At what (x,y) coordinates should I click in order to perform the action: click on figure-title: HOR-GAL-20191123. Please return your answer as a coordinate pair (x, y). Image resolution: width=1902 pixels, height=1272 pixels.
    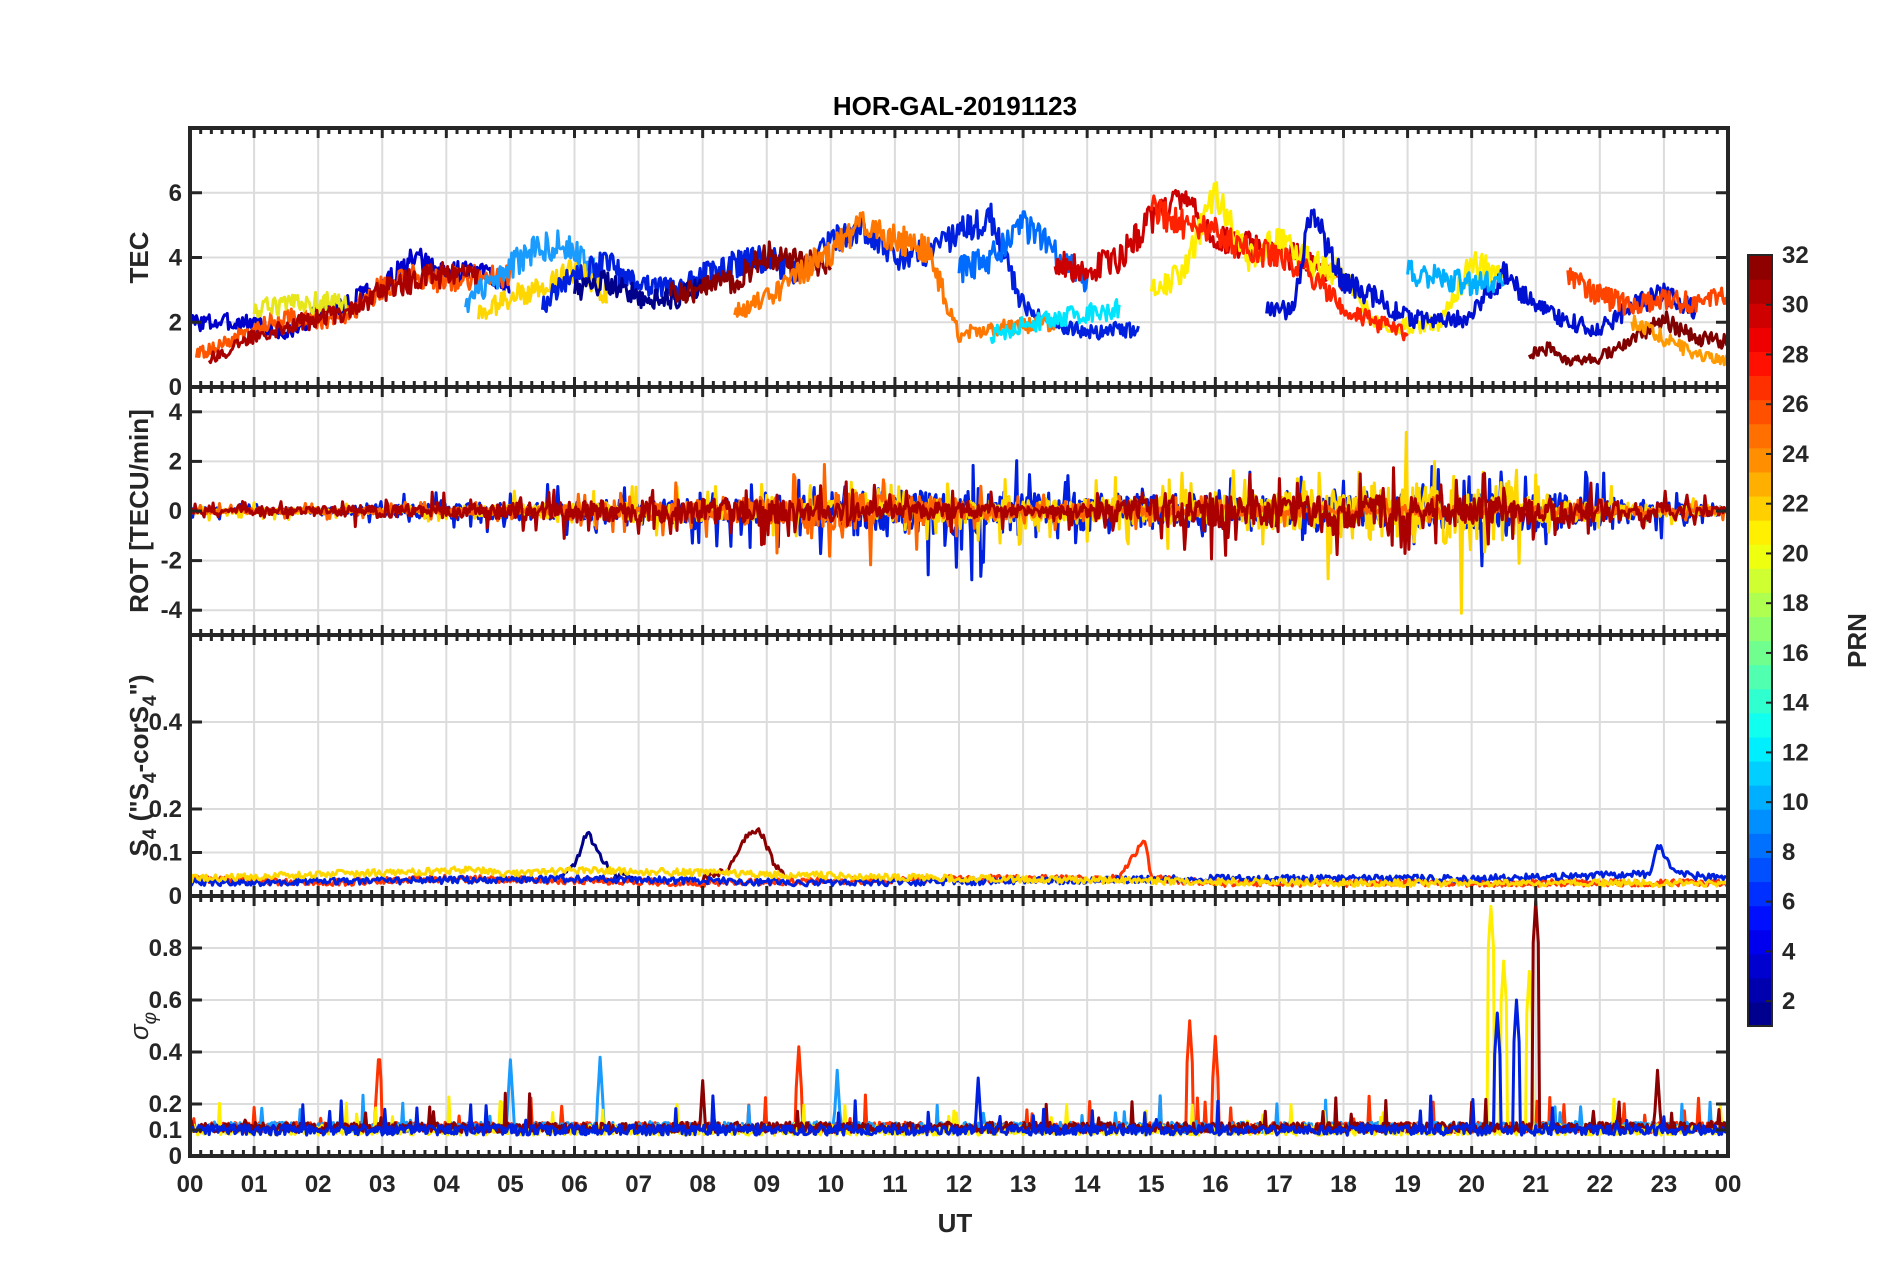
    Looking at the image, I should click on (955, 106).